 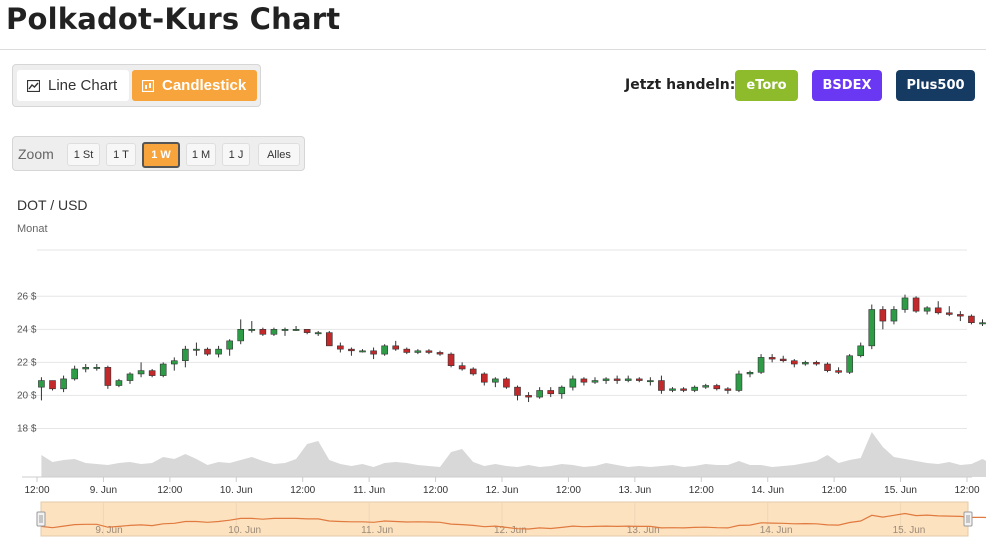 I want to click on zoom-1m-button: 1 M, so click(x=201, y=154).